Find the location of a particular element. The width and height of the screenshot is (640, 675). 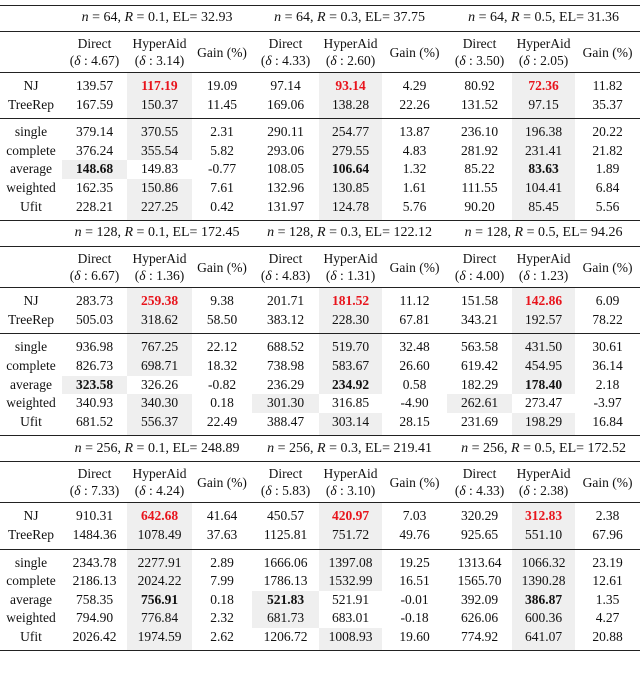

hyperaid-value: 683.01 is located at coordinates (350, 618).